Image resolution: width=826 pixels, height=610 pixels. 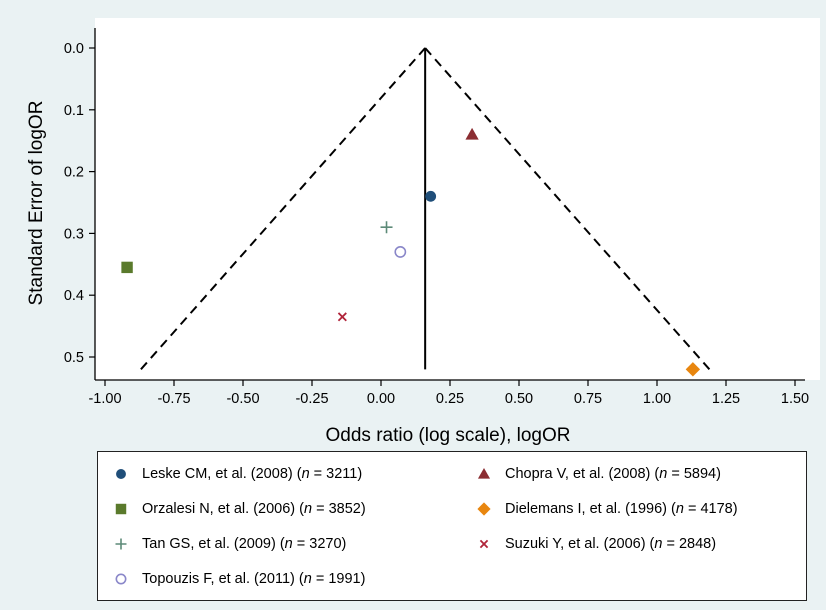 I want to click on x-axis-label: Odds ratio (log scale), logOR, so click(x=448, y=435).